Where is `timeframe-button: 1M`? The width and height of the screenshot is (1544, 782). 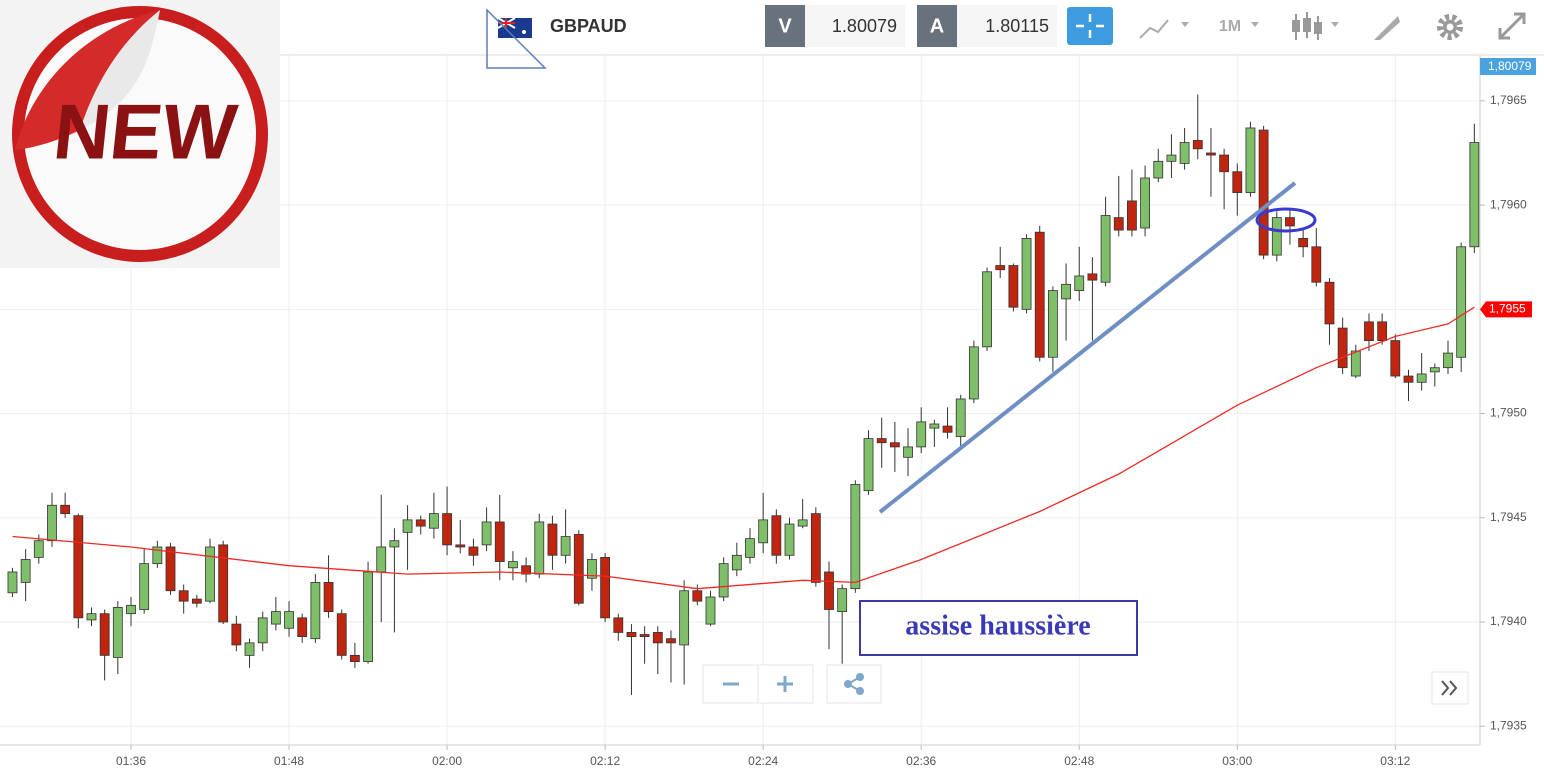 timeframe-button: 1M is located at coordinates (1239, 26).